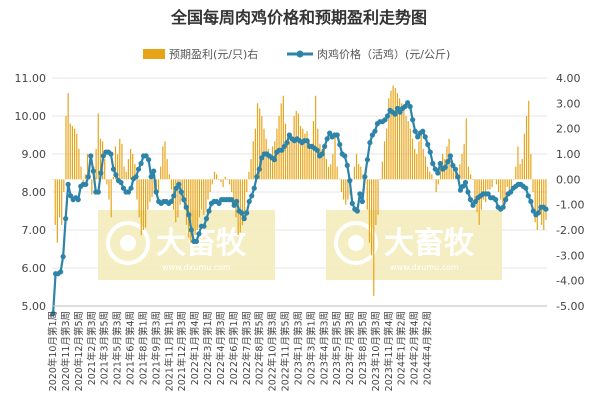 Image resolution: width=598 pixels, height=414 pixels. I want to click on left-tick-label: 9.00, so click(34, 154).